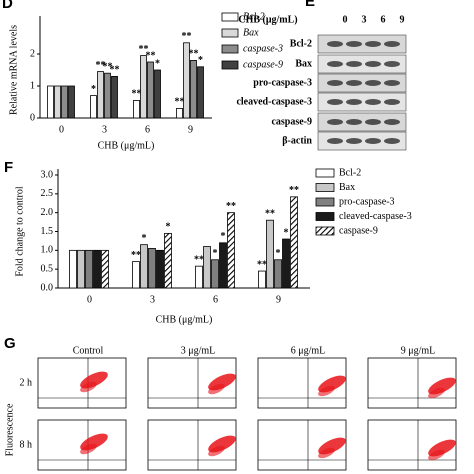  I want to click on y-tick-label: 0.0, so click(47, 287).